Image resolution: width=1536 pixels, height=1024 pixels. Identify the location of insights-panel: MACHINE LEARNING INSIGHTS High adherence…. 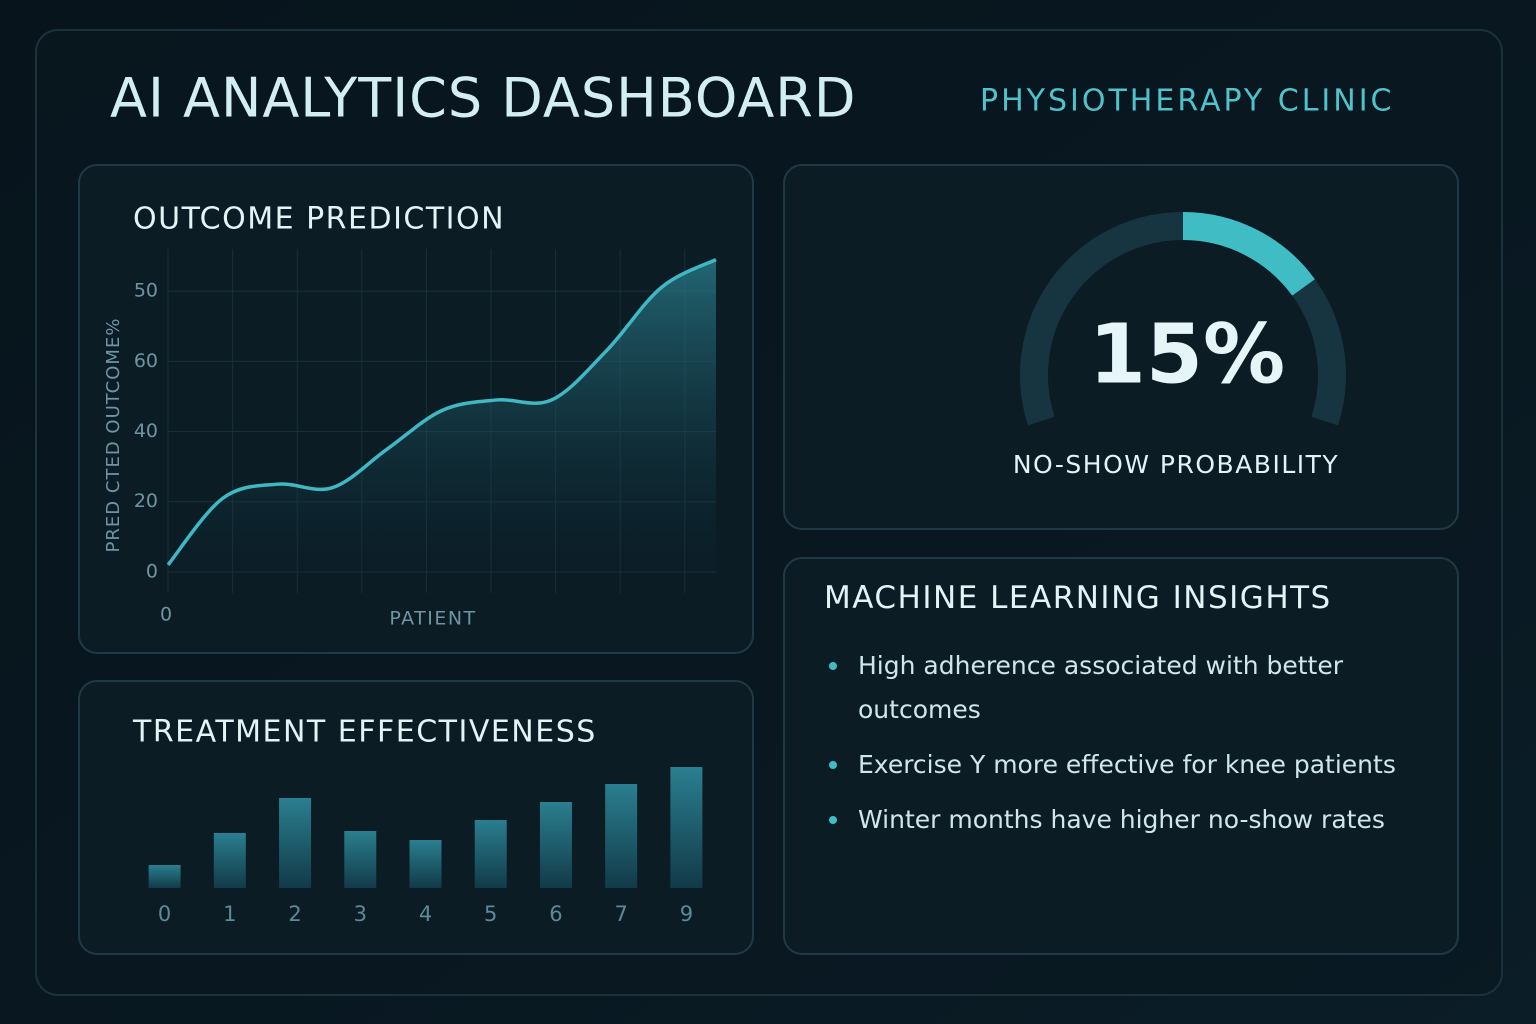
(1125, 716).